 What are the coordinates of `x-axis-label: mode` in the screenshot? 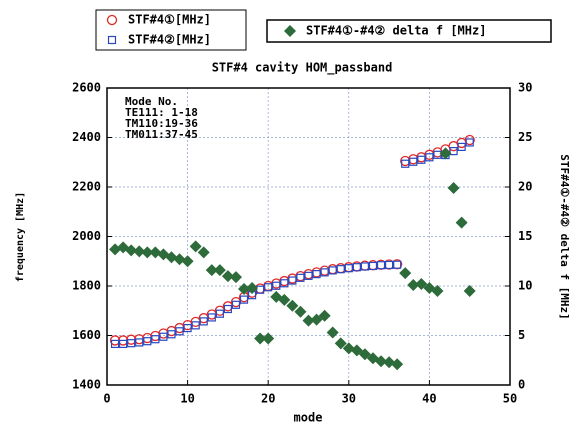 It's located at (308, 418).